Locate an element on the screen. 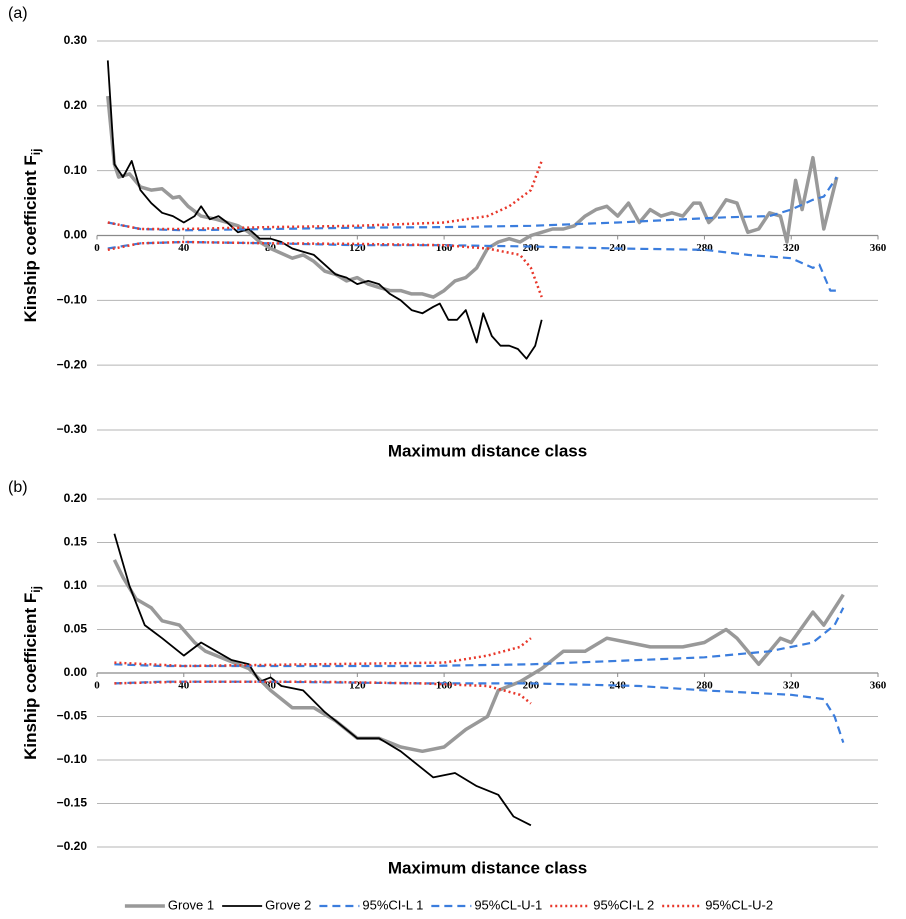  panel-label: (a) is located at coordinates (18, 13).